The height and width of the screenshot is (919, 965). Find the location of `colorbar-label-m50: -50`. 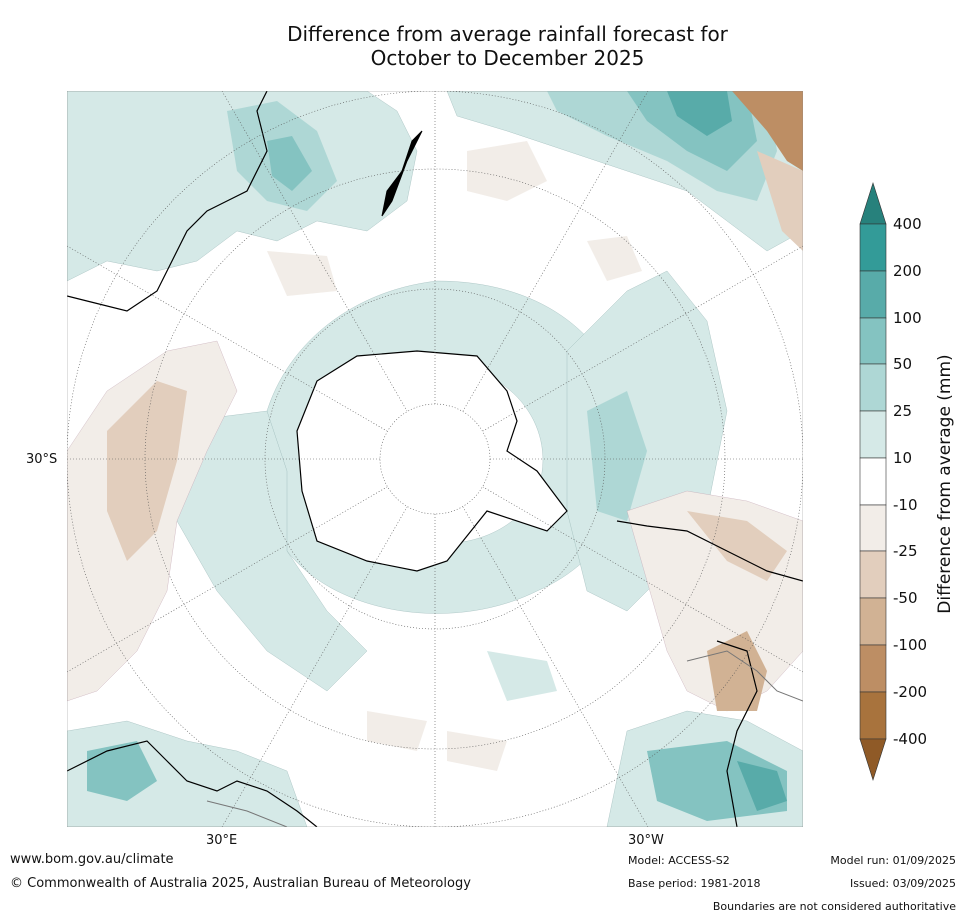

colorbar-label-m50: -50 is located at coordinates (905, 598).